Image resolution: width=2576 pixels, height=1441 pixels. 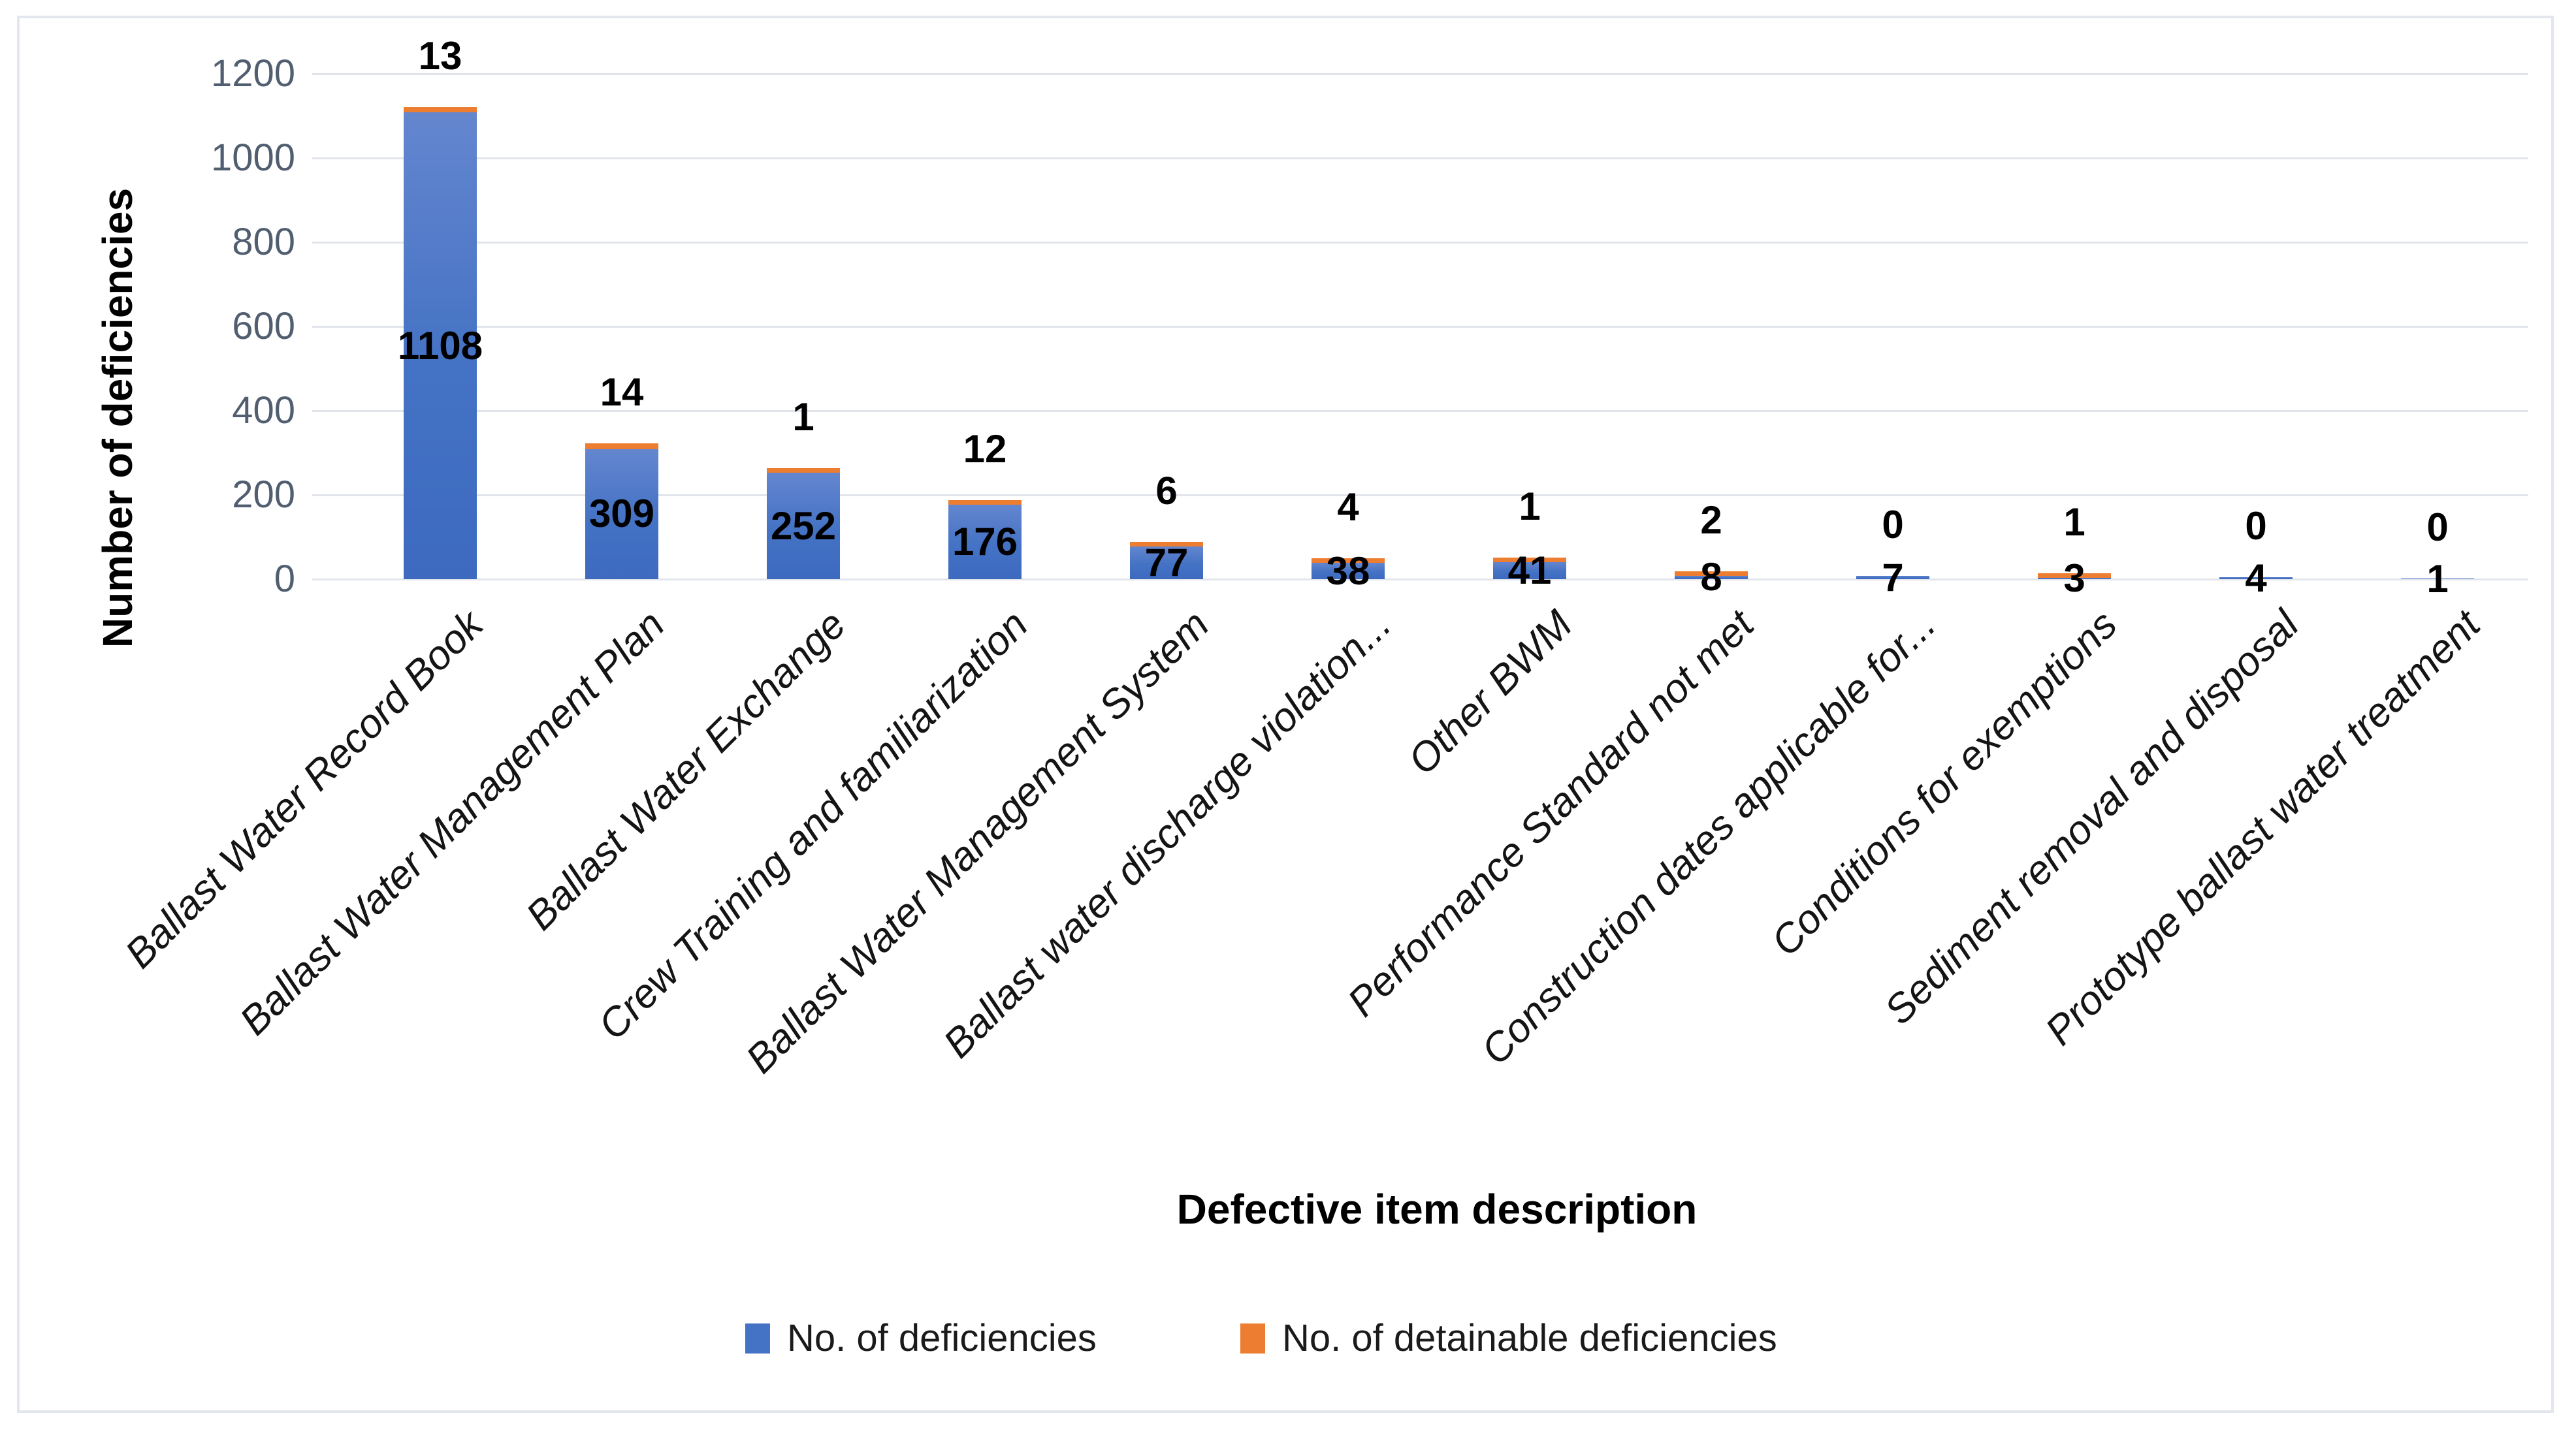 I want to click on data-label-detainable: 13, so click(x=440, y=55).